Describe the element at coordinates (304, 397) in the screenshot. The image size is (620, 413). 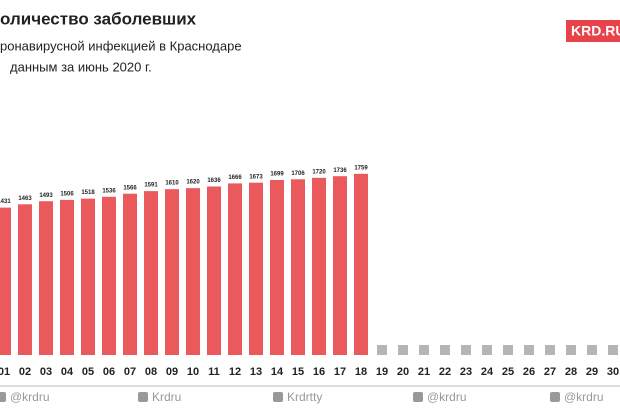
I see `footer-text: Krdrtty` at that location.